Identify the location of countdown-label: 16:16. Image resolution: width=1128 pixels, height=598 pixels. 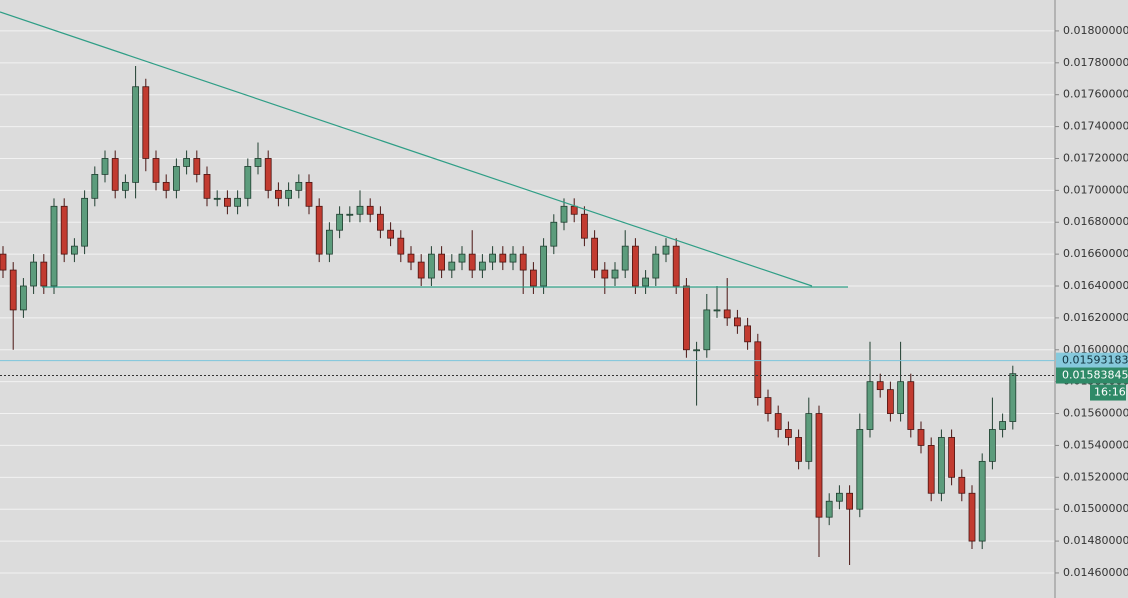
(1110, 392).